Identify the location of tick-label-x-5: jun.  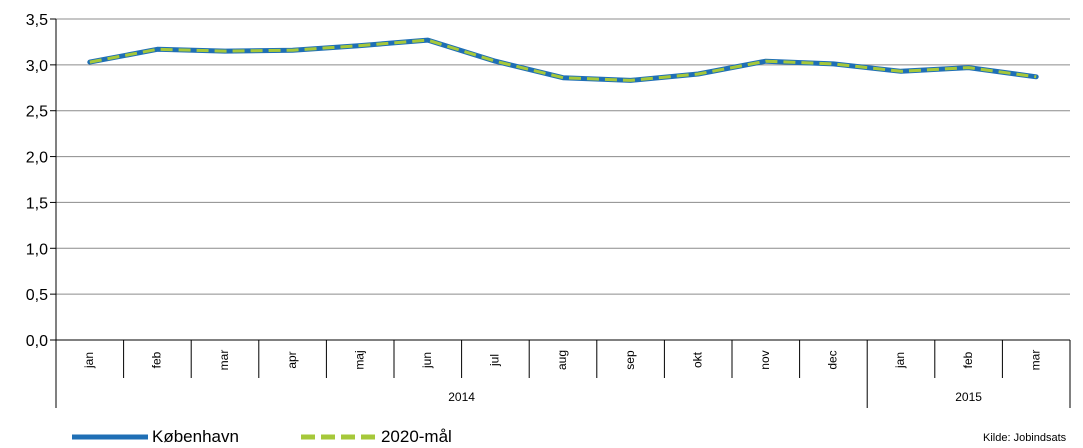
(427, 360).